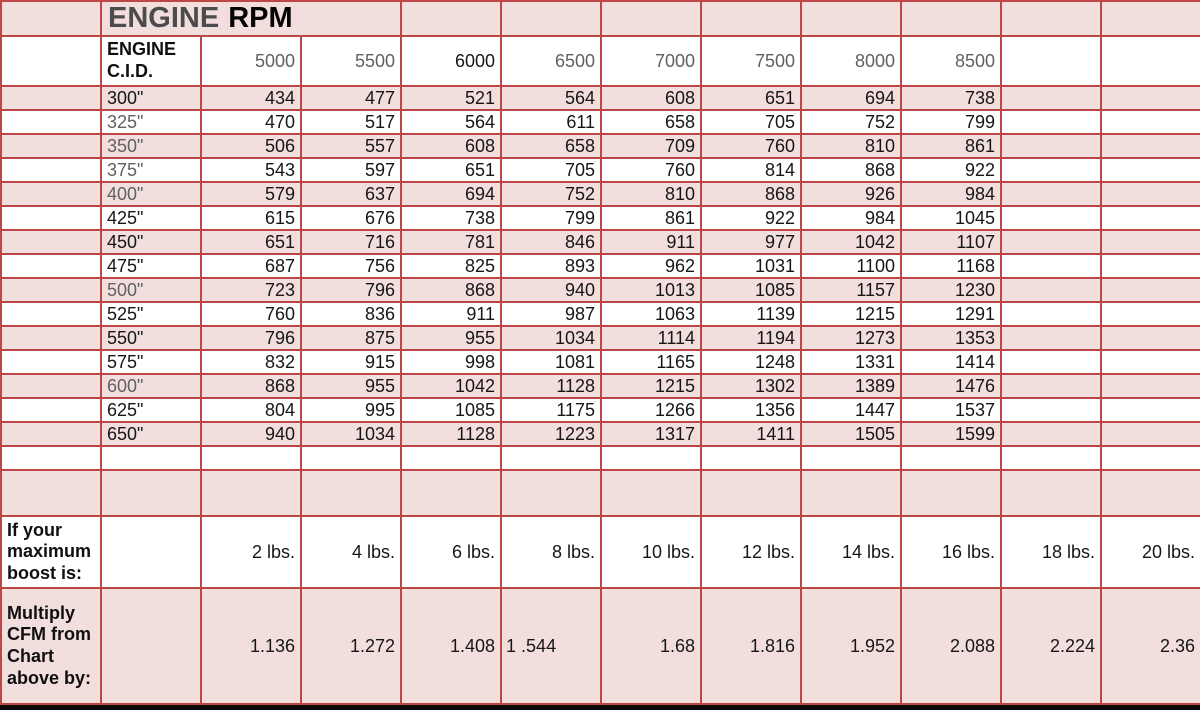  What do you see at coordinates (751, 338) in the screenshot?
I see `cfm-value: 1194` at bounding box center [751, 338].